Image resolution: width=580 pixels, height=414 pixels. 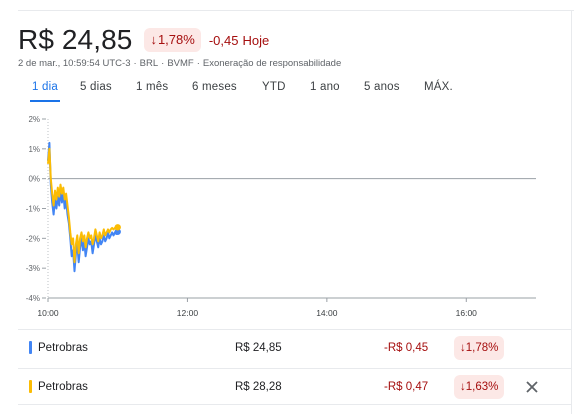 What do you see at coordinates (258, 386) in the screenshot?
I see `row-price: R$ 28,28` at bounding box center [258, 386].